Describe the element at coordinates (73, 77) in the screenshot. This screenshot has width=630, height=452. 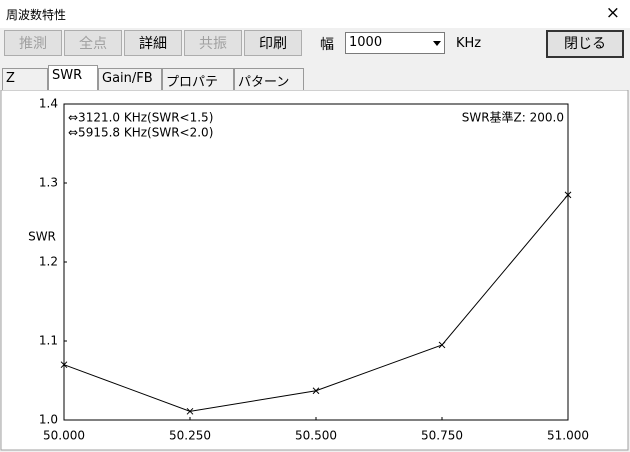
I see `tab: SWR` at that location.